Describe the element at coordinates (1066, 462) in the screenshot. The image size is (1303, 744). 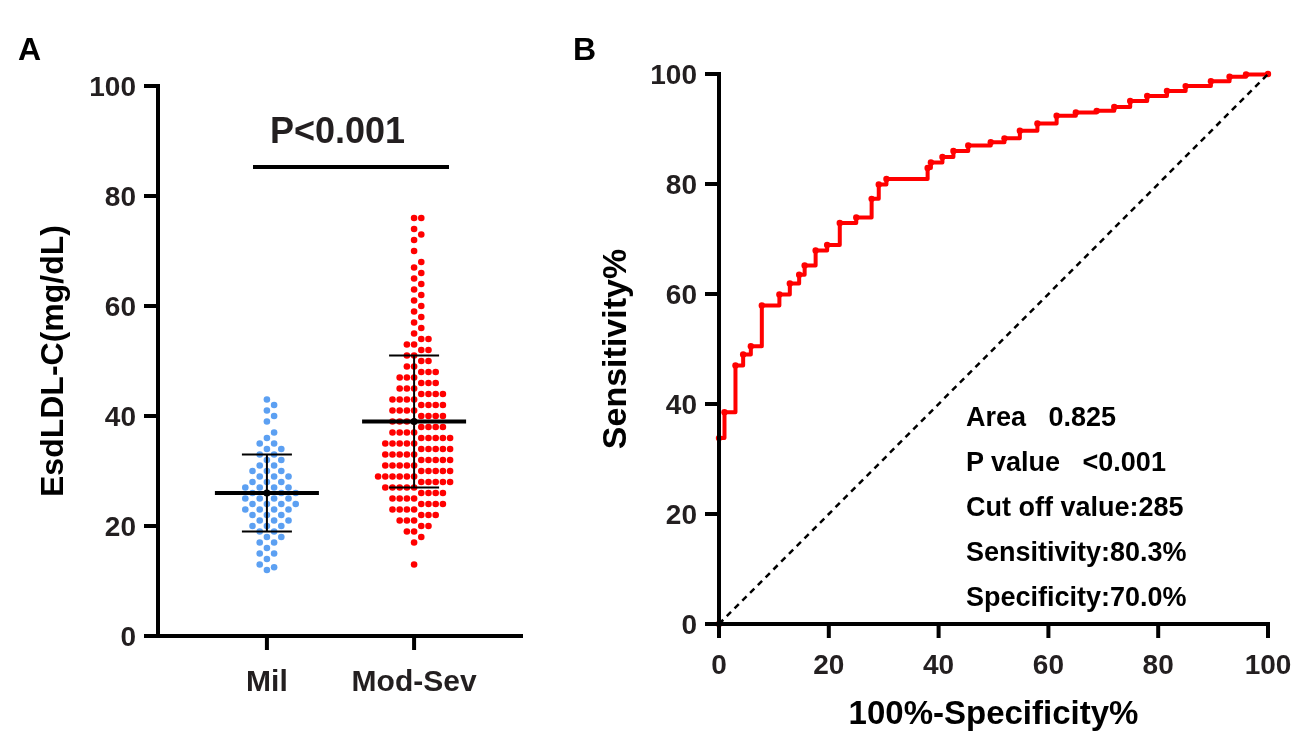
I see `annotation: P value <0.001` at that location.